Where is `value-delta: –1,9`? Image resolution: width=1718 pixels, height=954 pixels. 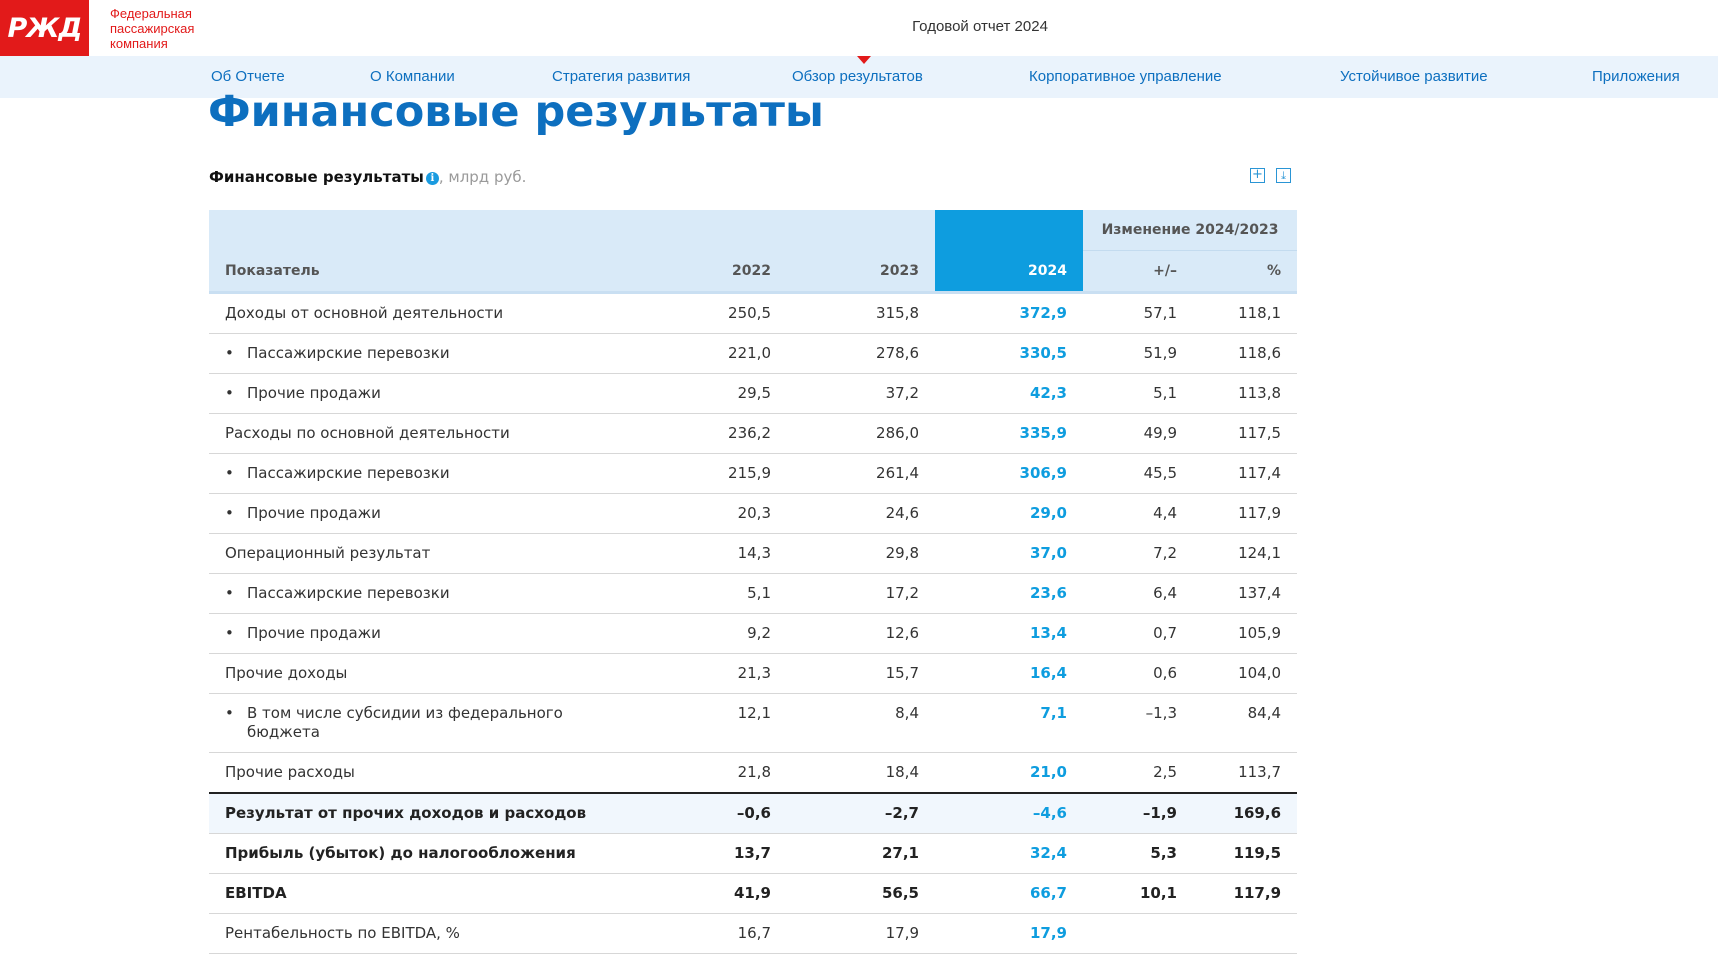
value-delta: –1,9 is located at coordinates (1138, 813).